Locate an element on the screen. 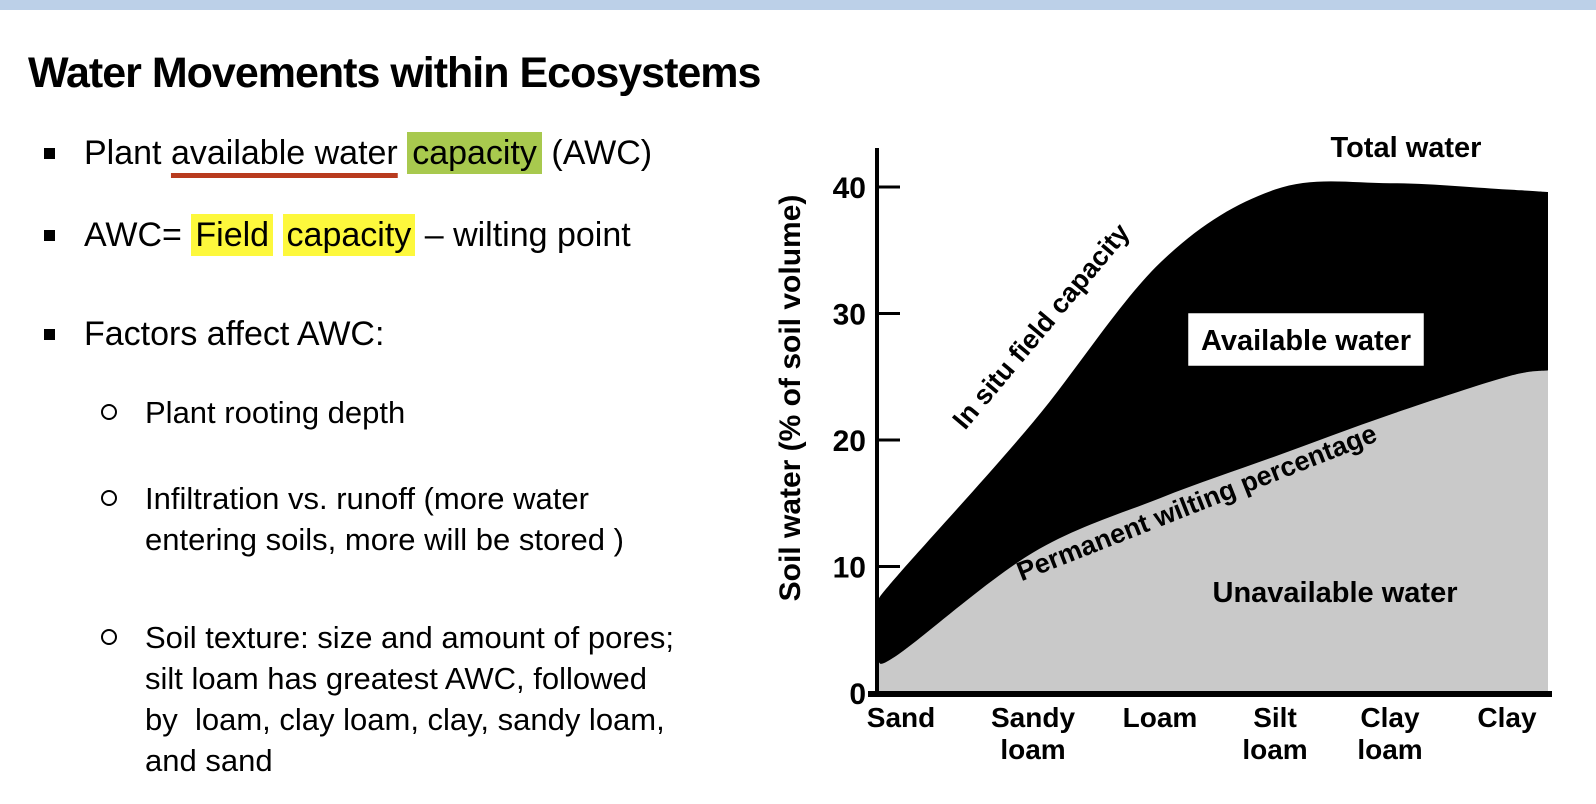  bullet-factors: Factors affect AWC: is located at coordinates (214, 334).